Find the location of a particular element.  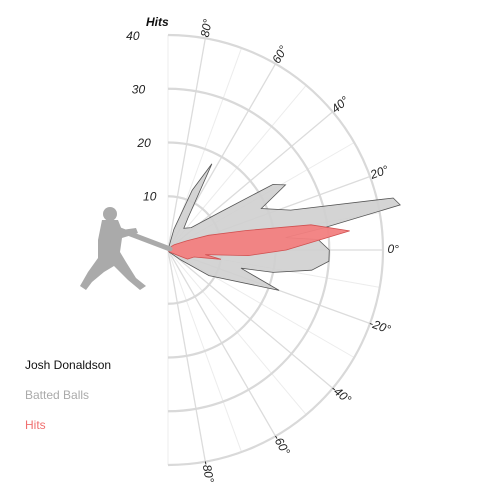

legend-batted-balls: Batted Balls is located at coordinates (57, 395).